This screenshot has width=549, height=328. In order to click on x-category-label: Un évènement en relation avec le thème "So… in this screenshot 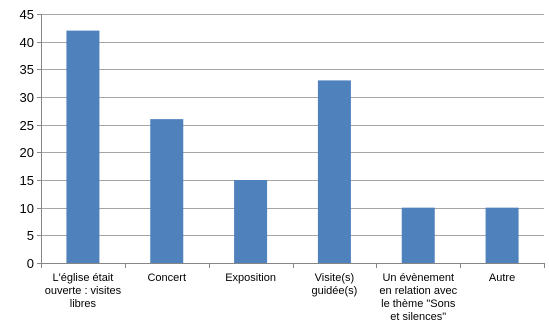, I will do `click(418, 297)`.